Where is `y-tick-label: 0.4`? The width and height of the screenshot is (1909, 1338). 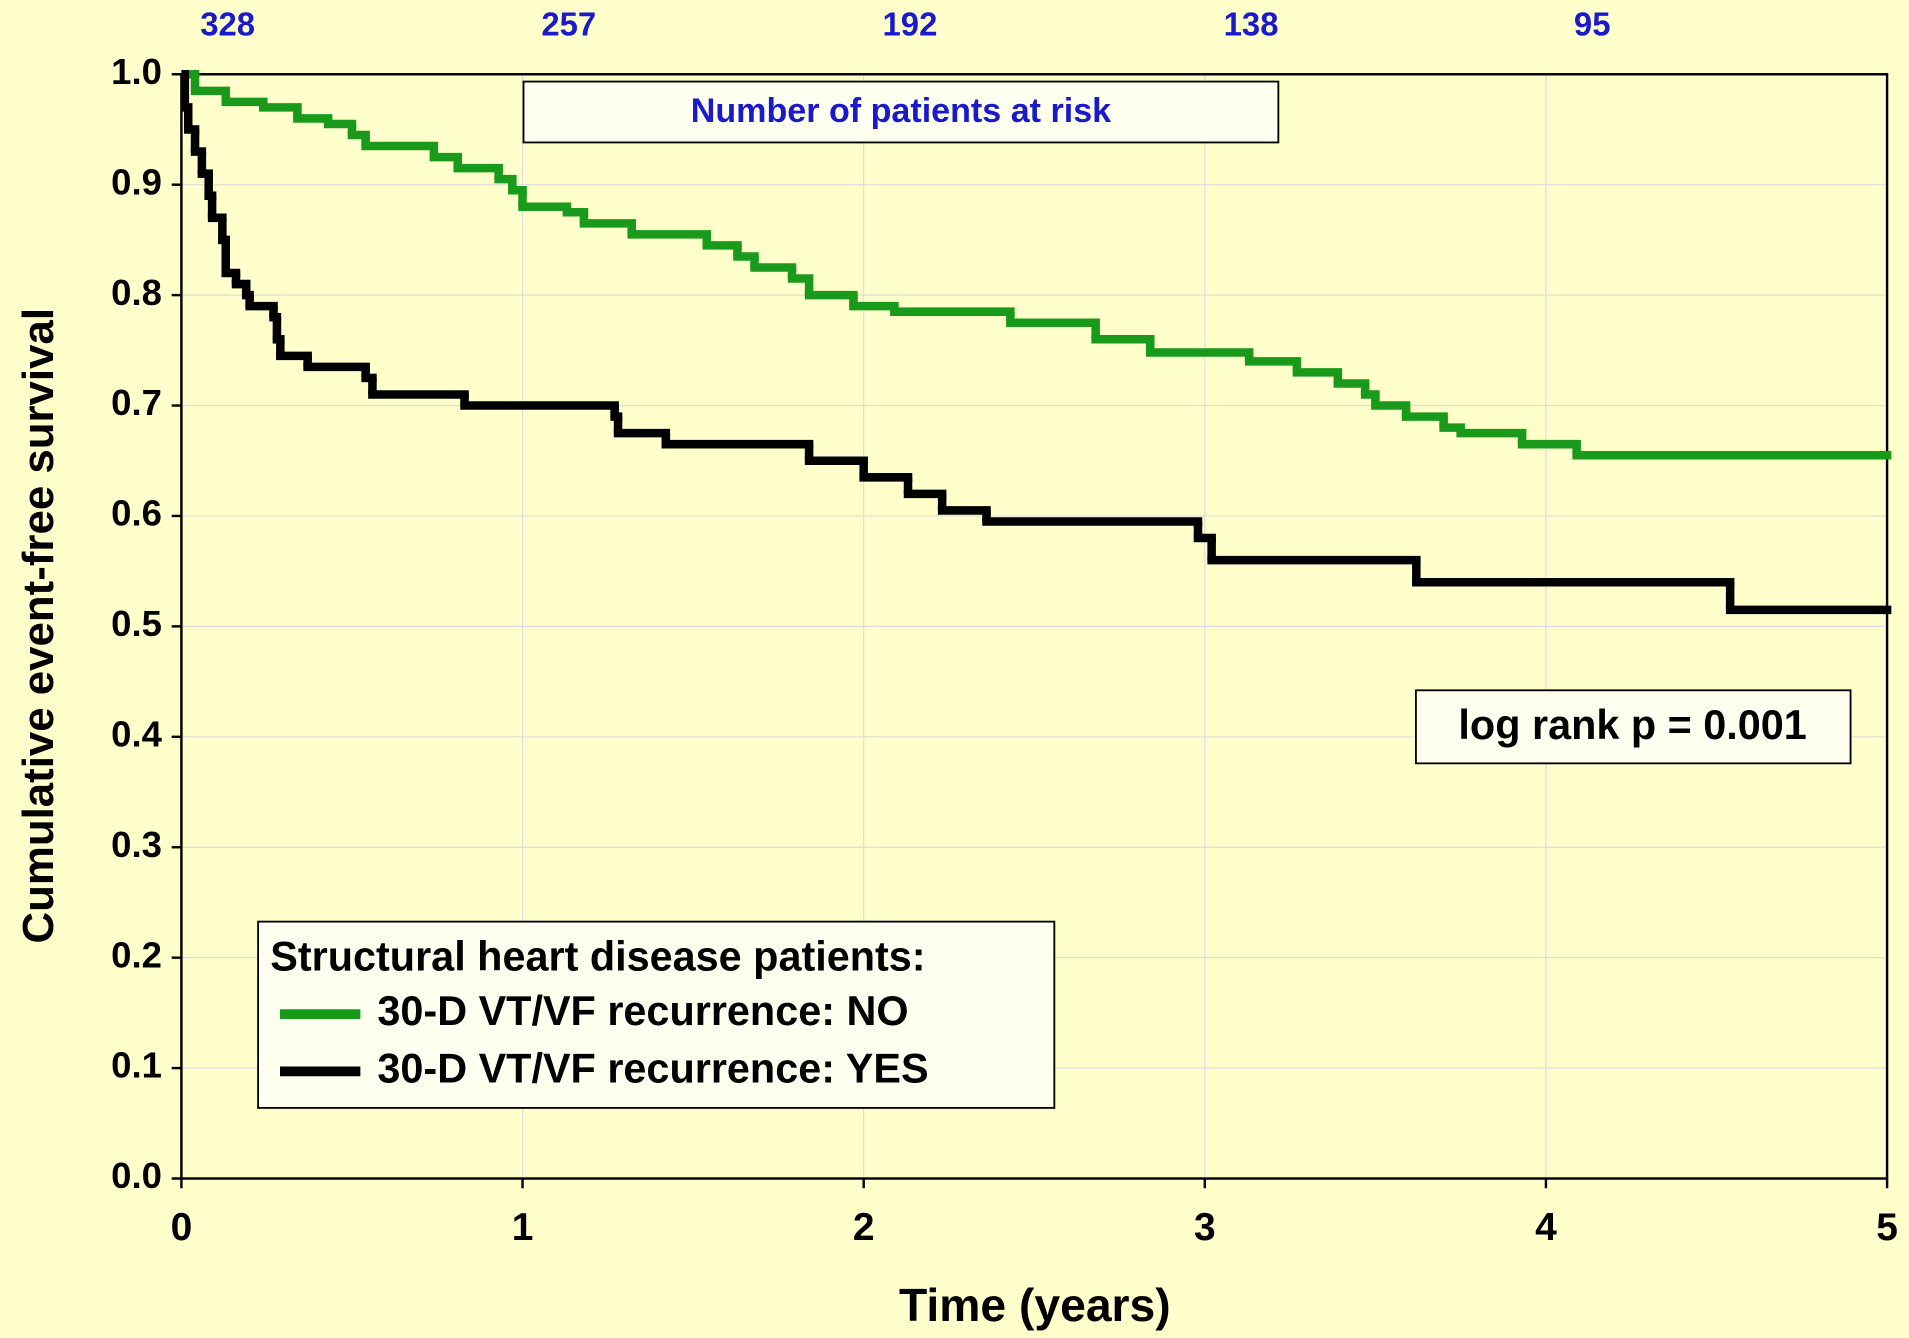
y-tick-label: 0.4 is located at coordinates (136, 733).